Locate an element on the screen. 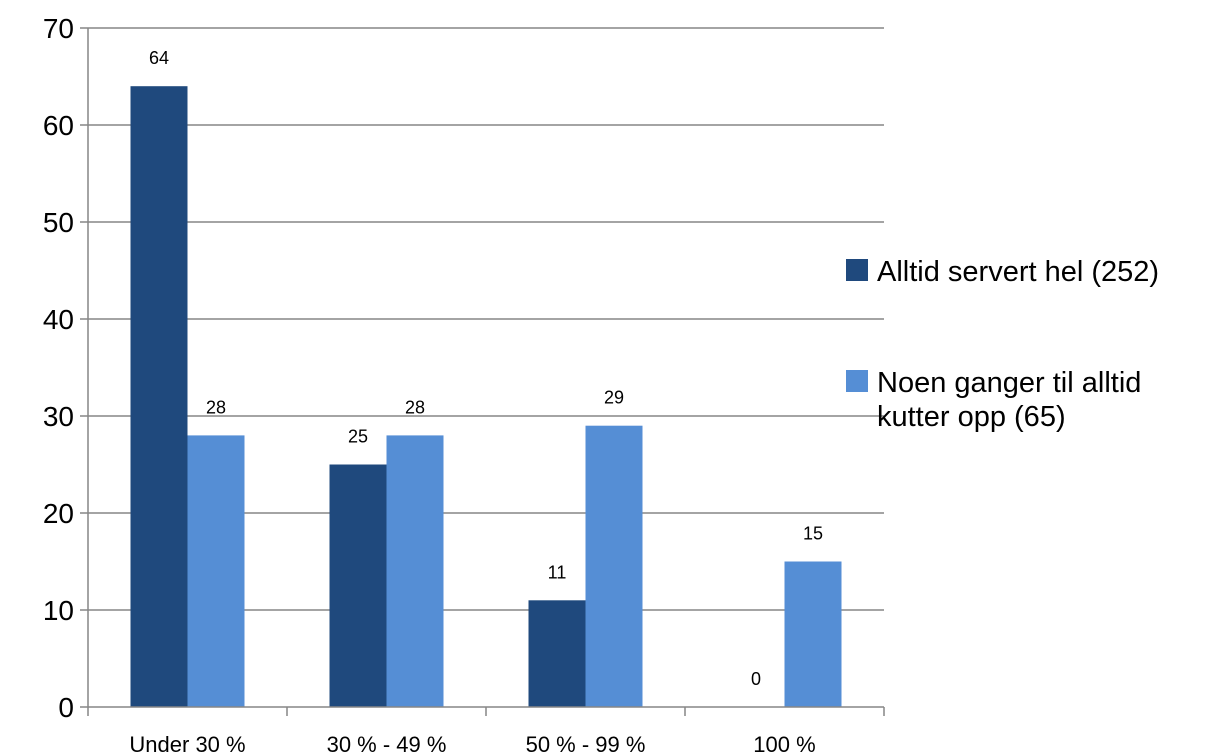  data-label: 0 is located at coordinates (756, 679).